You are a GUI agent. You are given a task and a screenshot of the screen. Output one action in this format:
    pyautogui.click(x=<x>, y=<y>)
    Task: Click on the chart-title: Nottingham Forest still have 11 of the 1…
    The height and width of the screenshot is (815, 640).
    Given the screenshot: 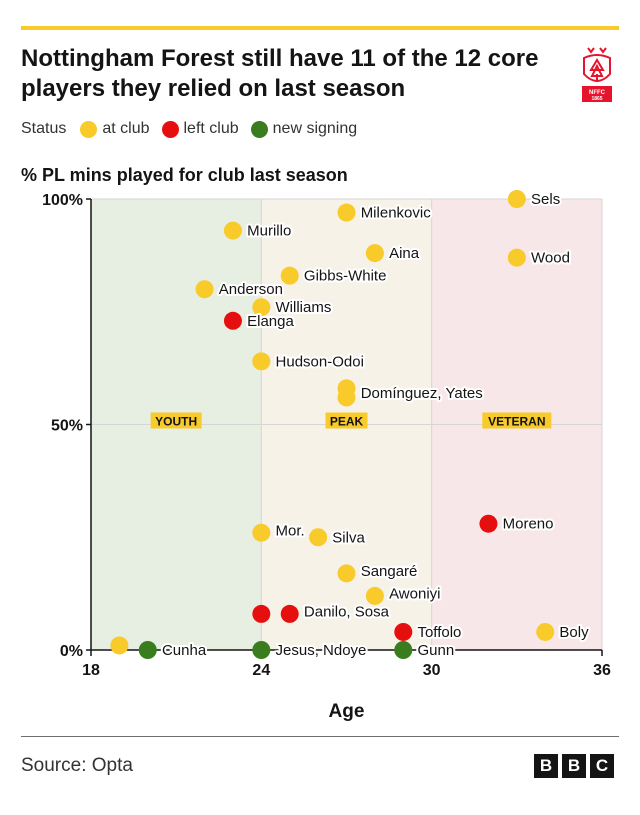 What is the action you would take?
    pyautogui.click(x=280, y=73)
    